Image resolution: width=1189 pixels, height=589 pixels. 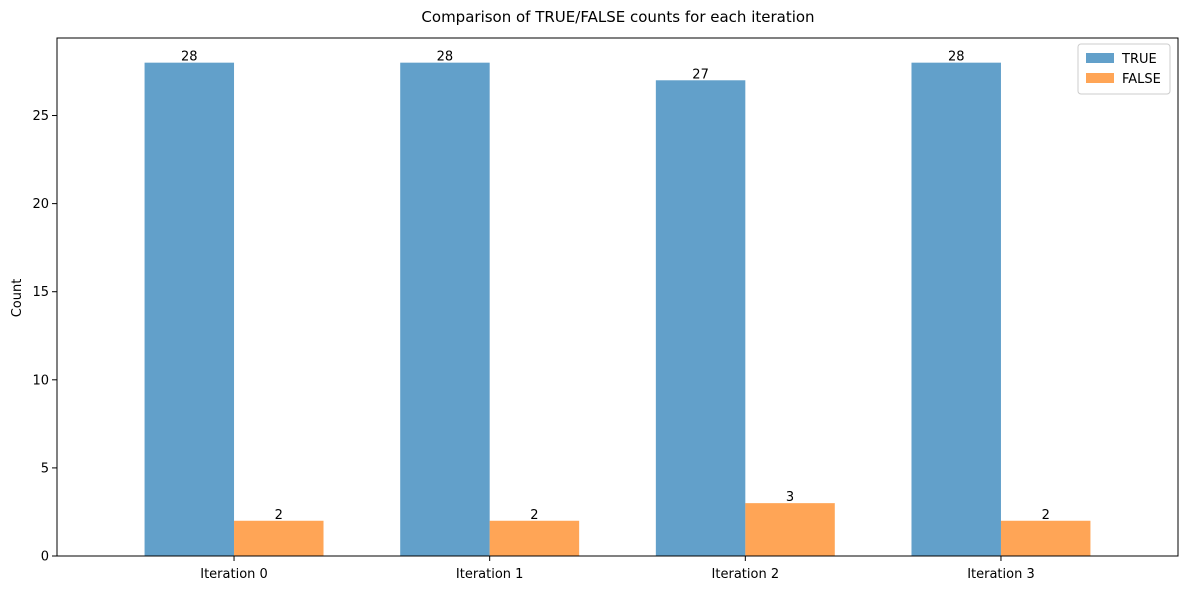 I want to click on bar-label-false-3: 2, so click(x=1046, y=515).